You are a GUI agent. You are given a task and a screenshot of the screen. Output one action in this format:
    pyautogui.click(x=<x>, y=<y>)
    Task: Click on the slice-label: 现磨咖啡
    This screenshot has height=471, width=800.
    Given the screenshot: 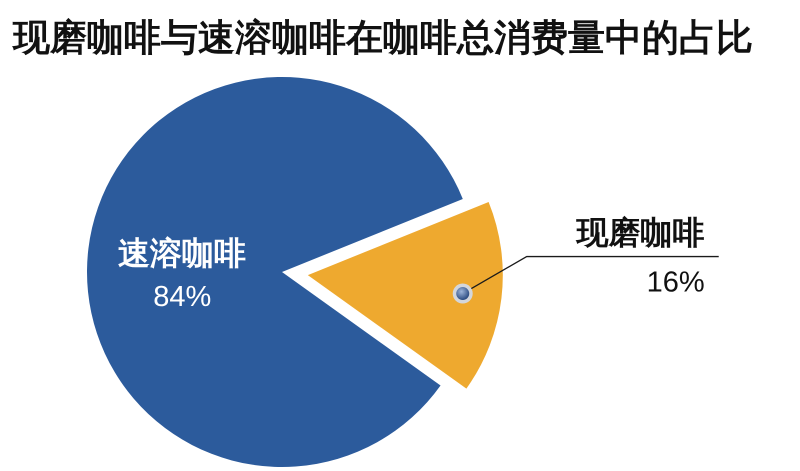 What is the action you would take?
    pyautogui.click(x=640, y=232)
    